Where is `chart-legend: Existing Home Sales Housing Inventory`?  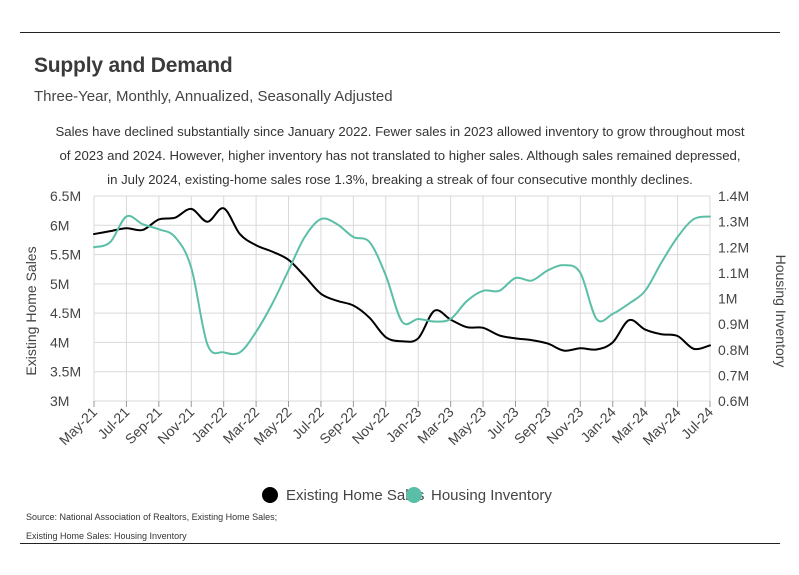
chart-legend: Existing Home Sales Housing Inventory is located at coordinates (407, 495).